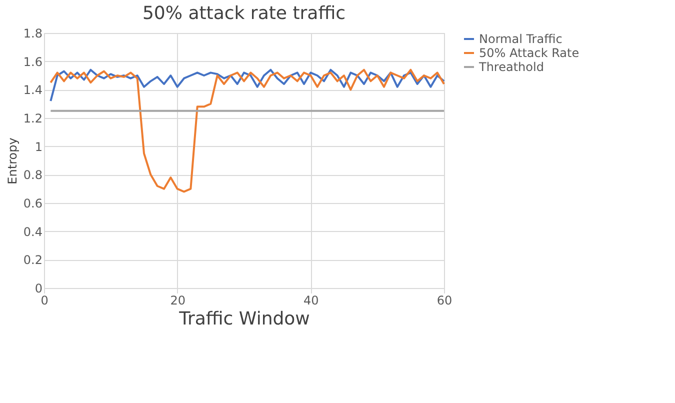 This screenshot has width=675, height=403. What do you see at coordinates (244, 13) in the screenshot?
I see `chart-title: 50% attack rate traffic` at bounding box center [244, 13].